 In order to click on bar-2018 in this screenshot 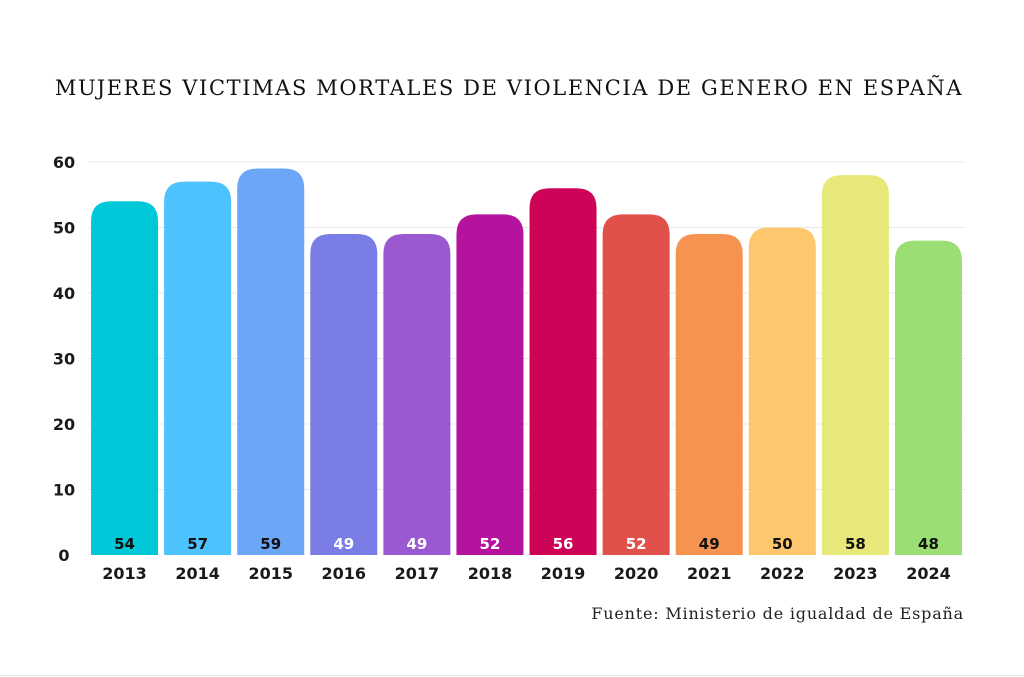, I will do `click(490, 384)`.